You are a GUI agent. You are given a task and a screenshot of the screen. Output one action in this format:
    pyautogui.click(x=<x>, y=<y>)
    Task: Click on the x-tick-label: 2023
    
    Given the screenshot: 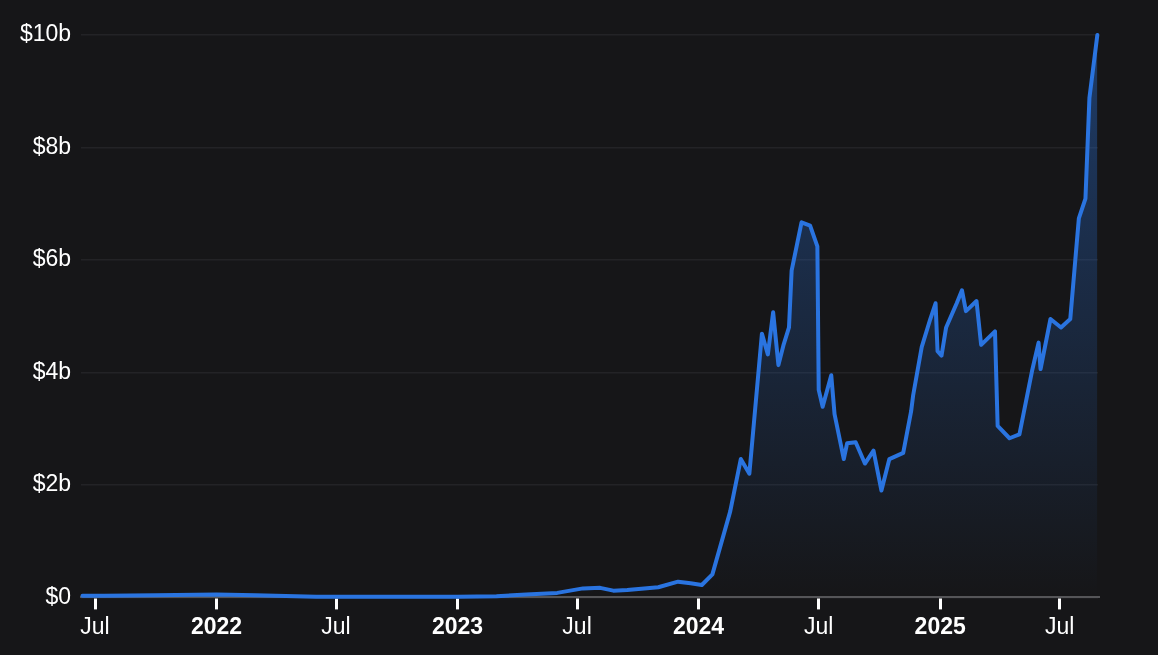 What is the action you would take?
    pyautogui.click(x=457, y=625)
    